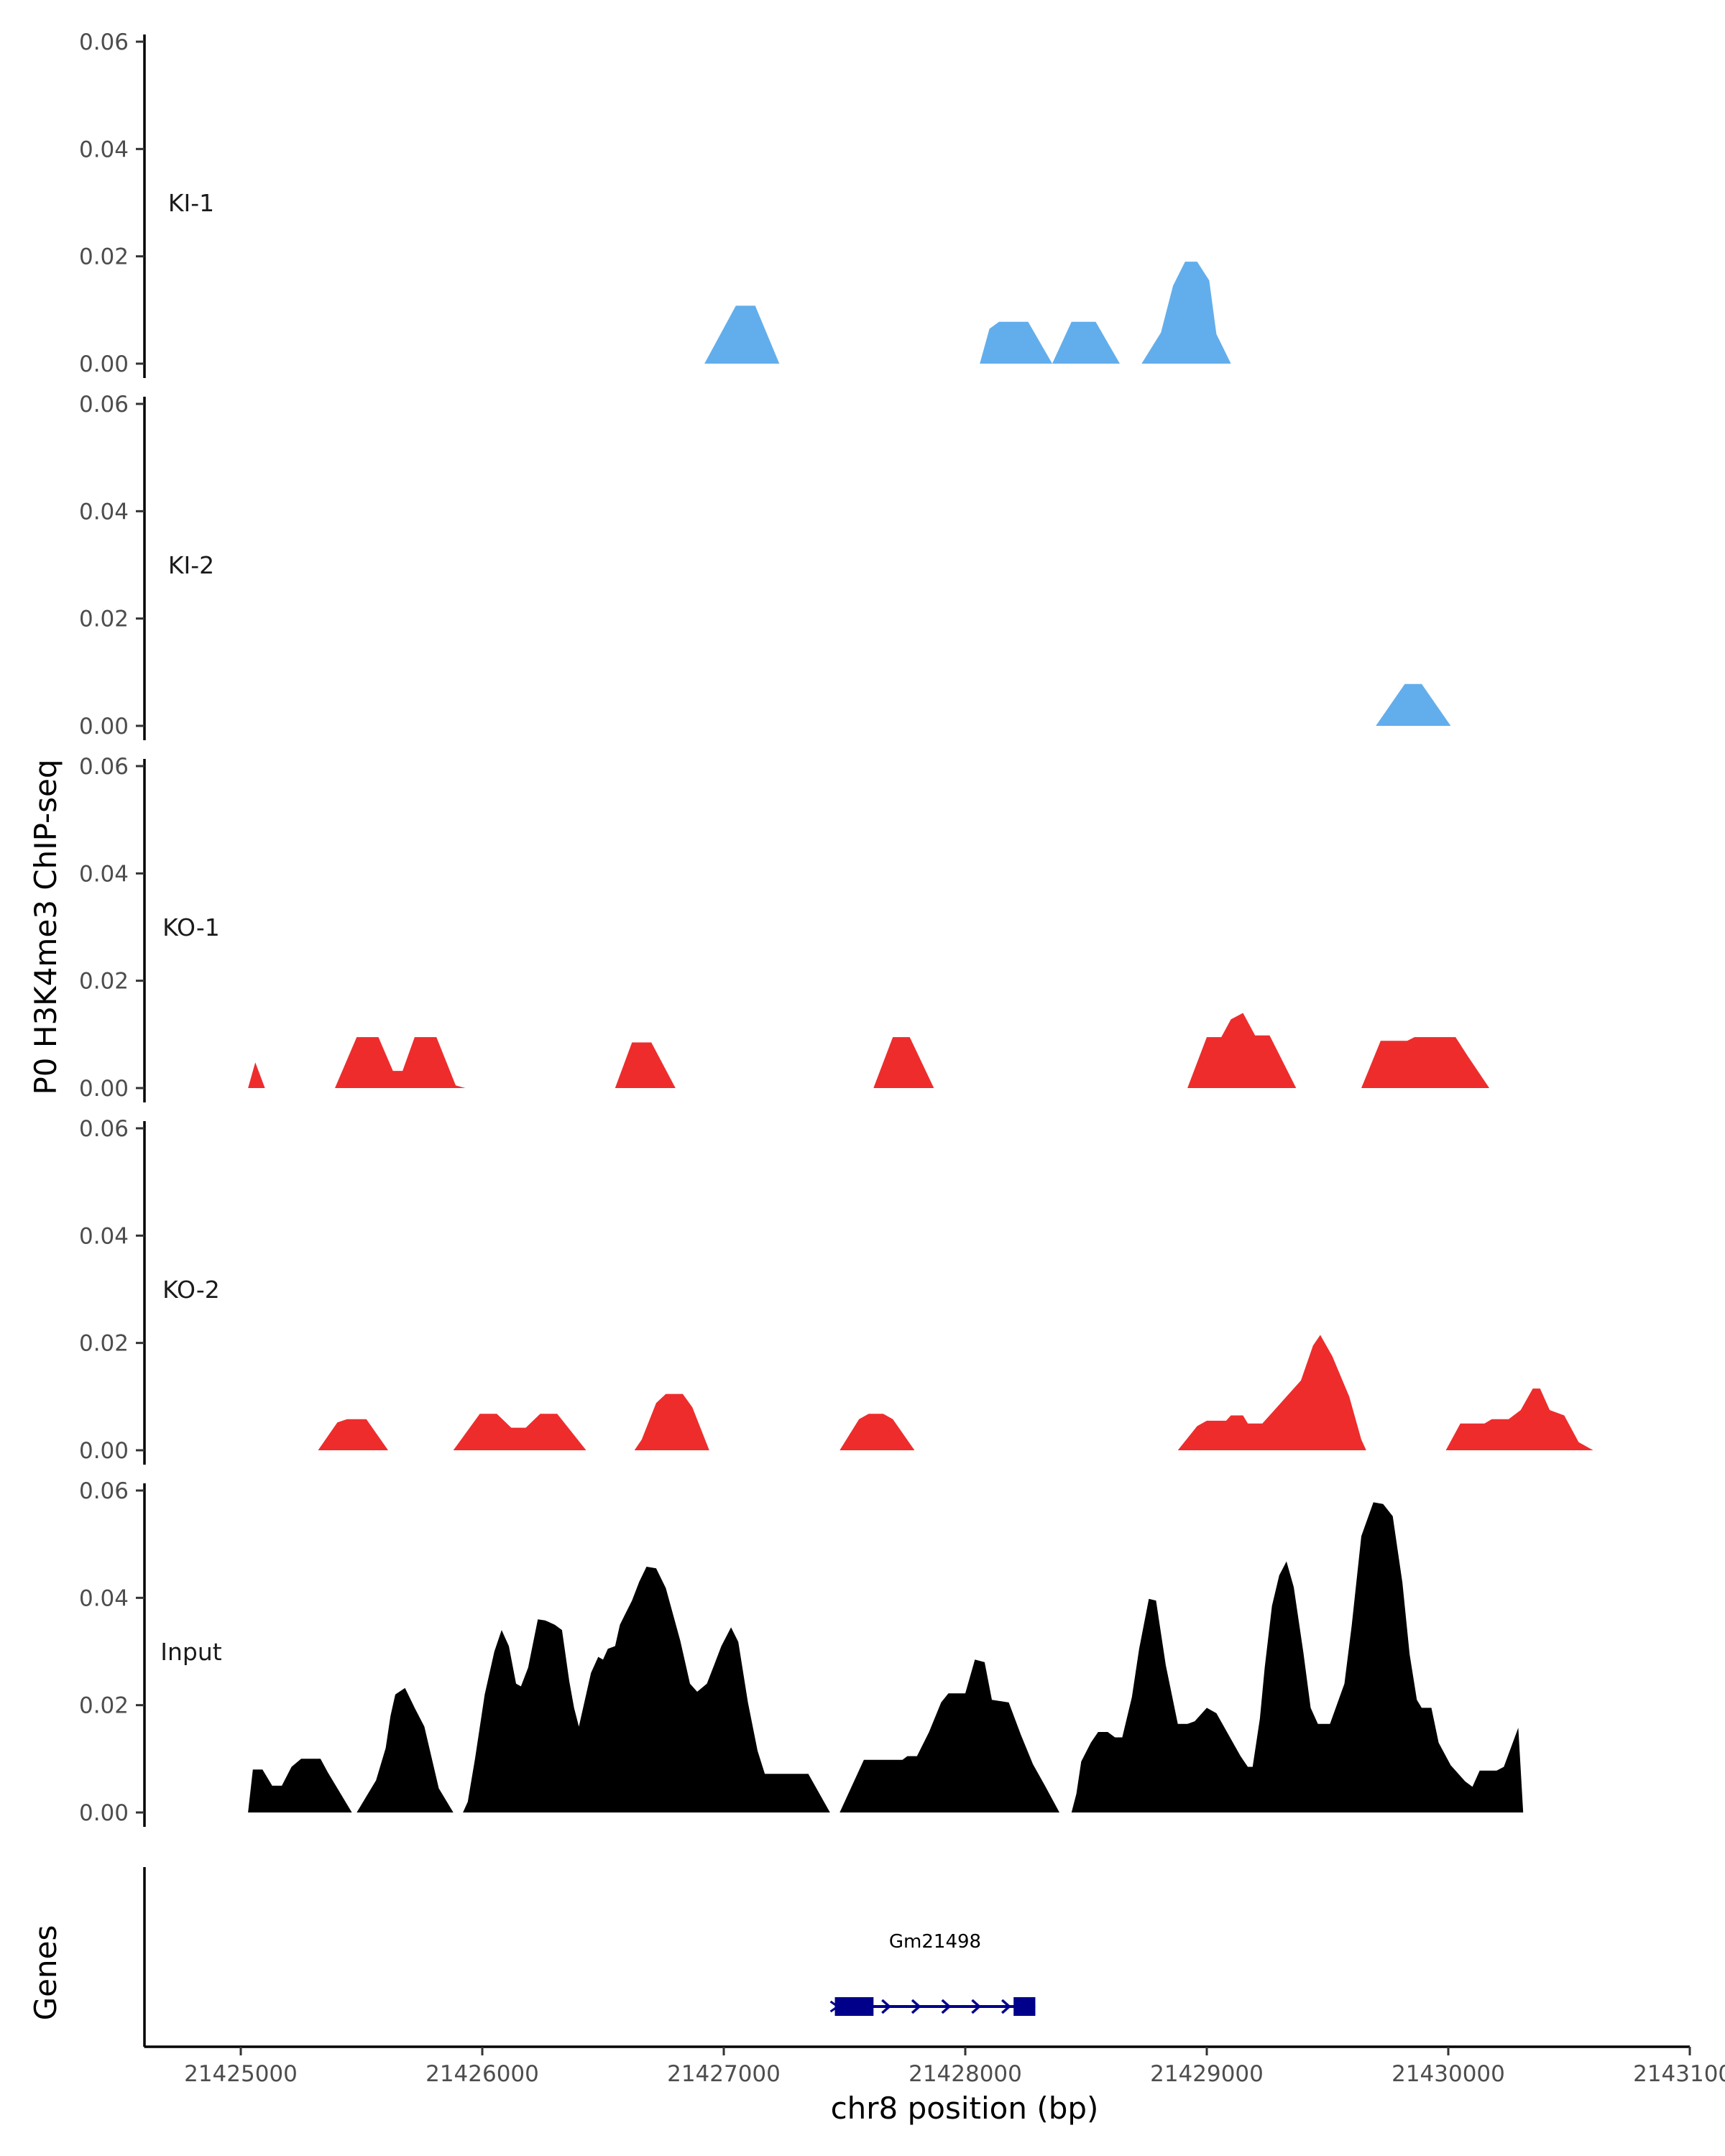 The height and width of the screenshot is (2156, 1725). Describe the element at coordinates (482, 2074) in the screenshot. I see `x-tick-label: 21426000` at that location.